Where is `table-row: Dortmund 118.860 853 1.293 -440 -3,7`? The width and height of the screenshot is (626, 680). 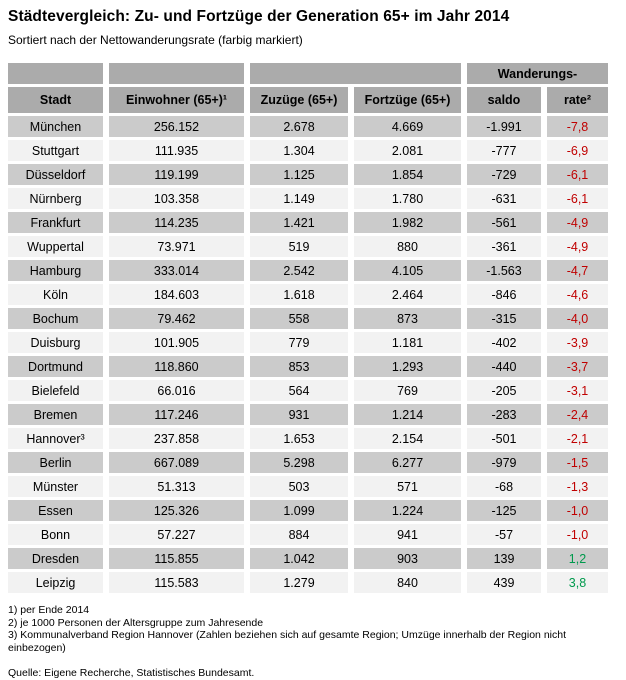
table-row: Dortmund 118.860 853 1.293 -440 -3,7 is located at coordinates (308, 366).